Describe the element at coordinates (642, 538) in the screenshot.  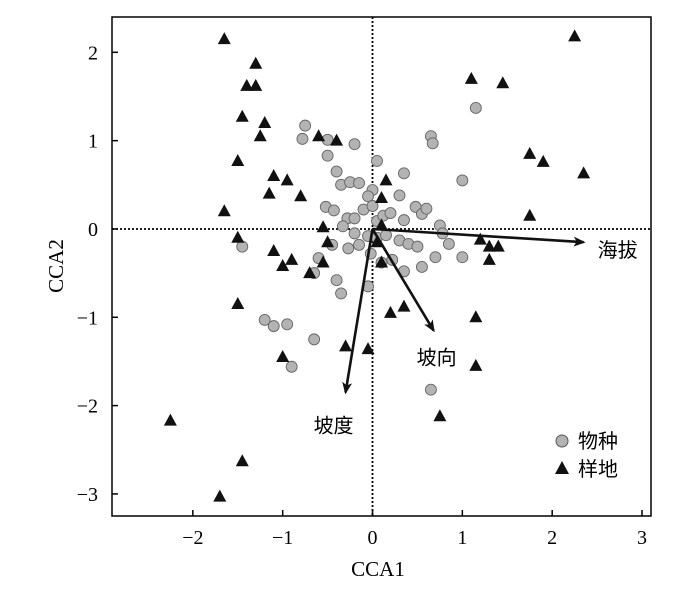
I see `x-tick-label: 3` at that location.